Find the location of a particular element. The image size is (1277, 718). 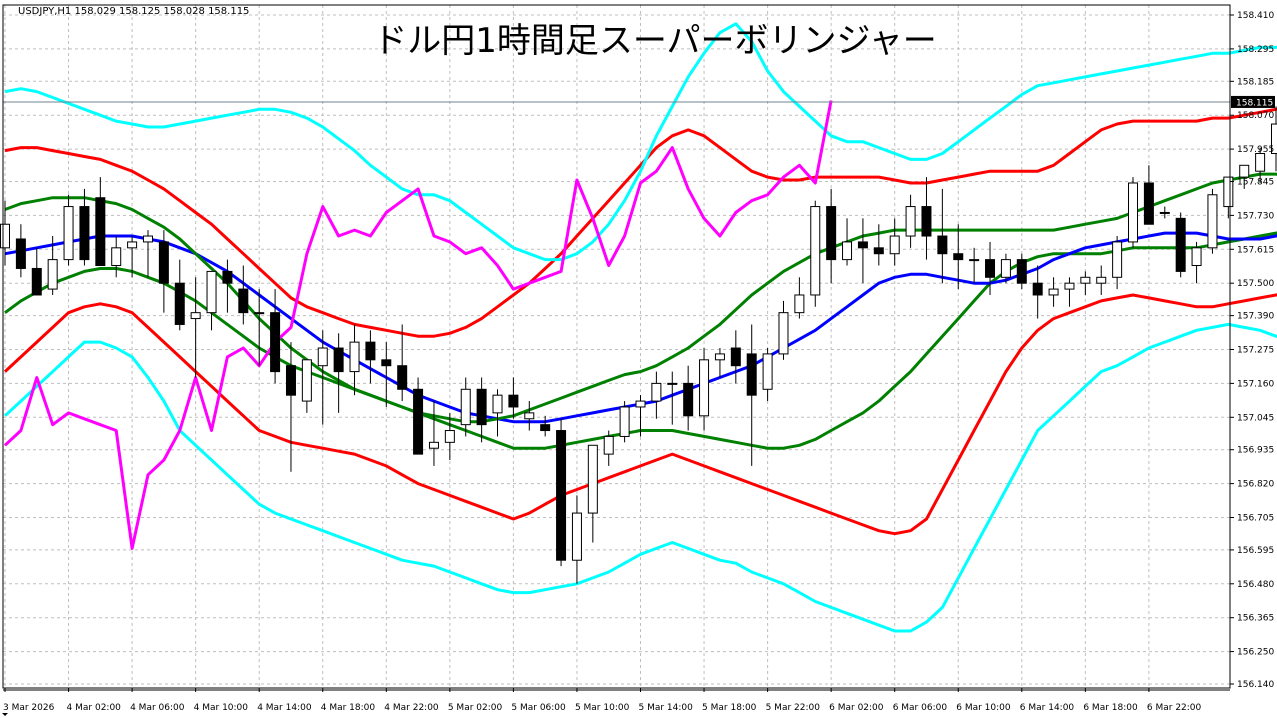

y-tick-label: 157.845 is located at coordinates (1255, 183).